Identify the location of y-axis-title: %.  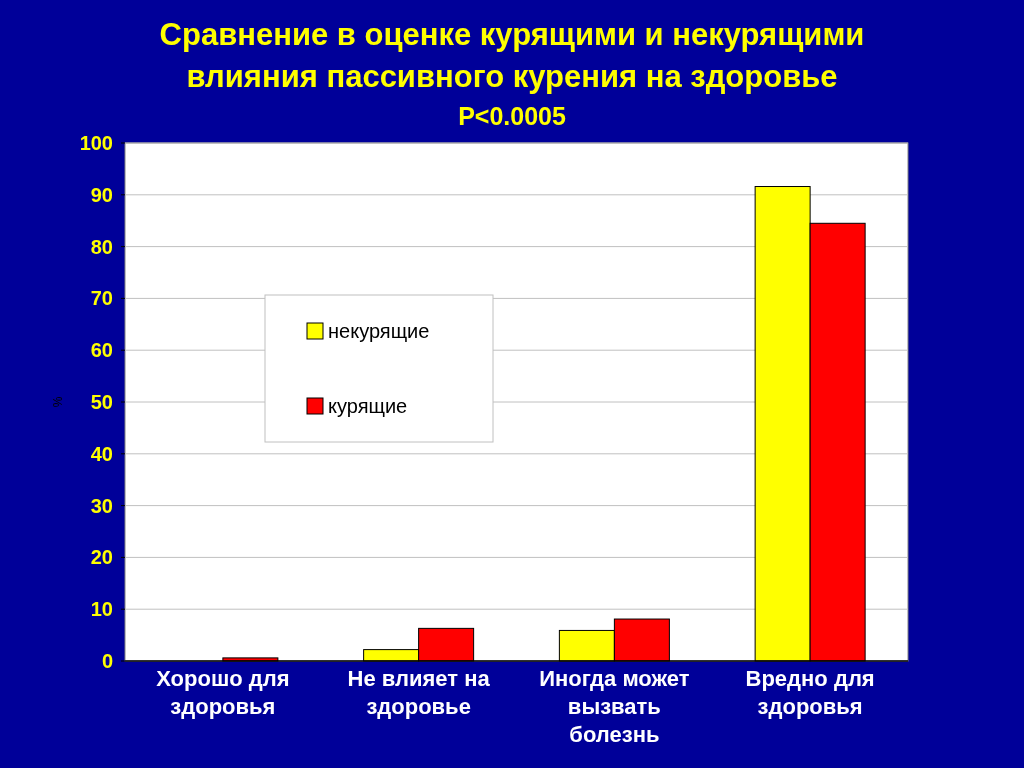
(58, 402).